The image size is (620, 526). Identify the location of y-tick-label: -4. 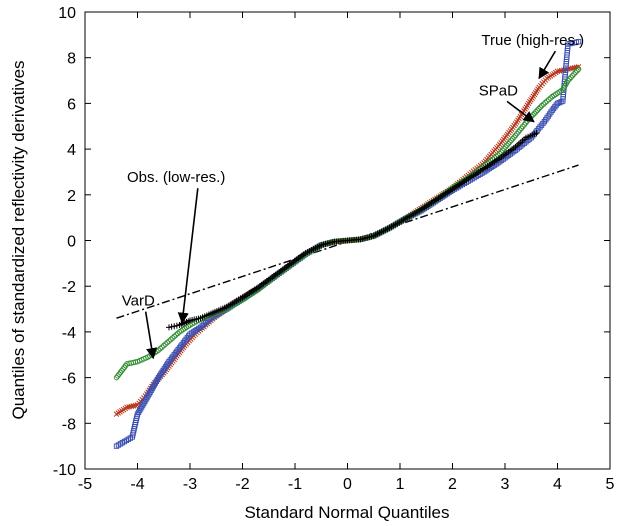
(69, 333).